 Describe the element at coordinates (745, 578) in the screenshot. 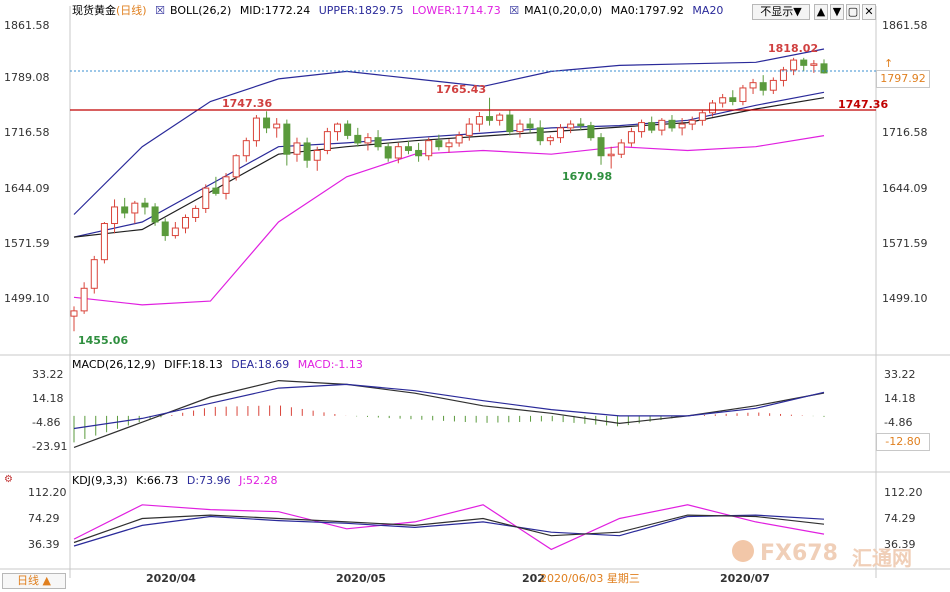

I see `x-tick-label: 2020/07` at that location.